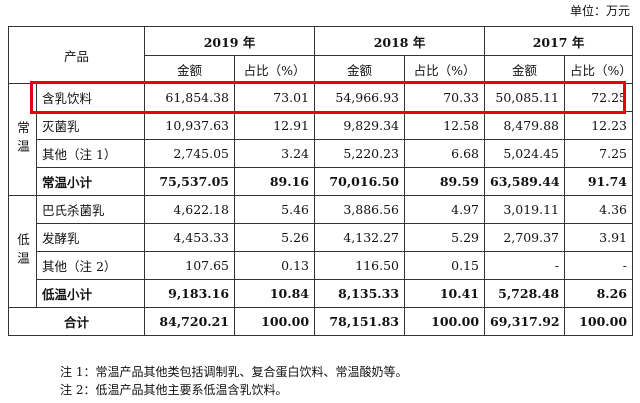 The width and height of the screenshot is (640, 403). What do you see at coordinates (360, 69) in the screenshot?
I see `header-amount-2018: 金额` at bounding box center [360, 69].